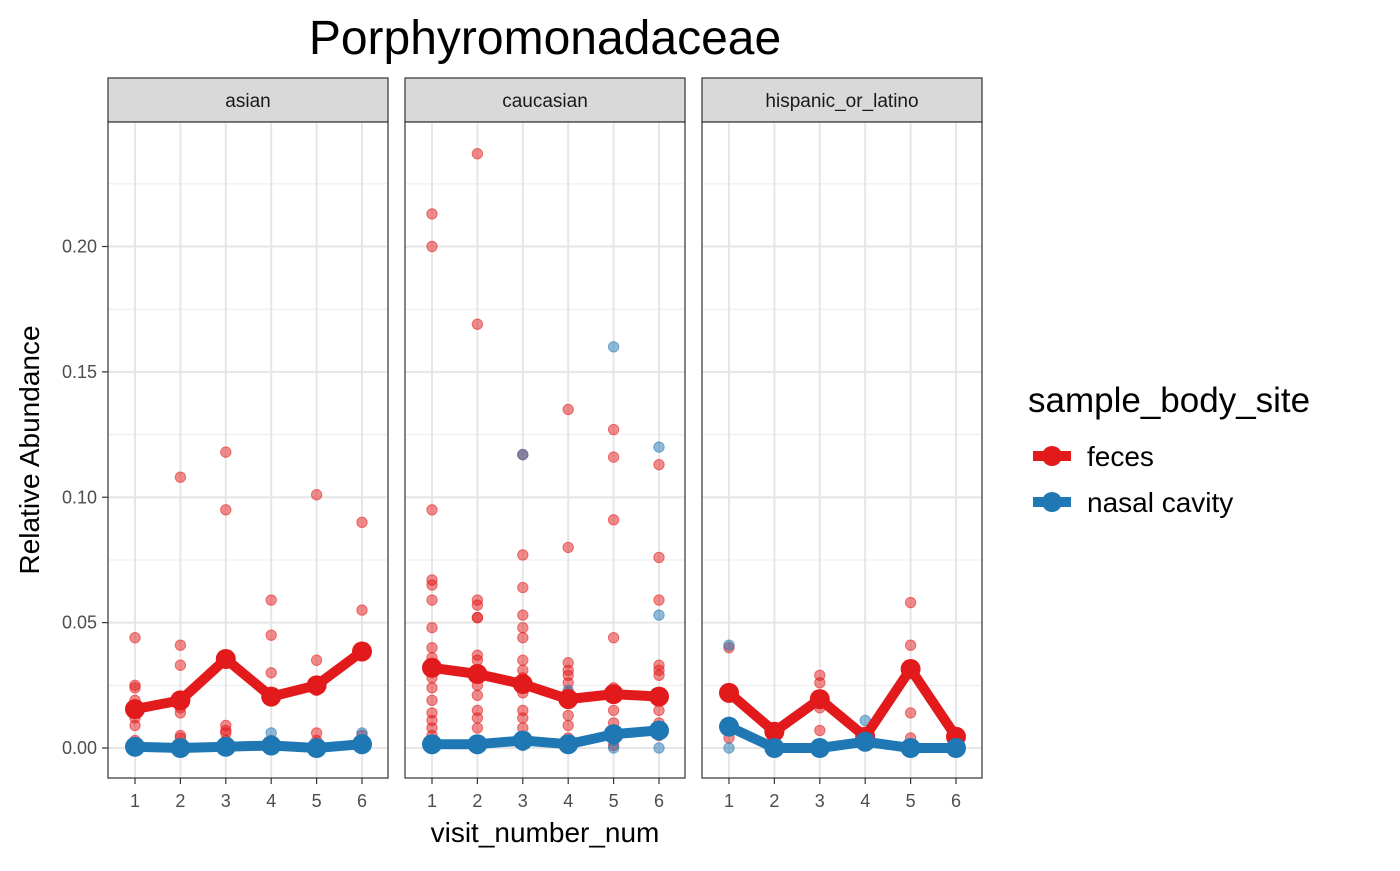 The width and height of the screenshot is (1400, 871). I want to click on y-axis: 0.00 0.05 0.10 0.15 0.20, so click(85, 497).